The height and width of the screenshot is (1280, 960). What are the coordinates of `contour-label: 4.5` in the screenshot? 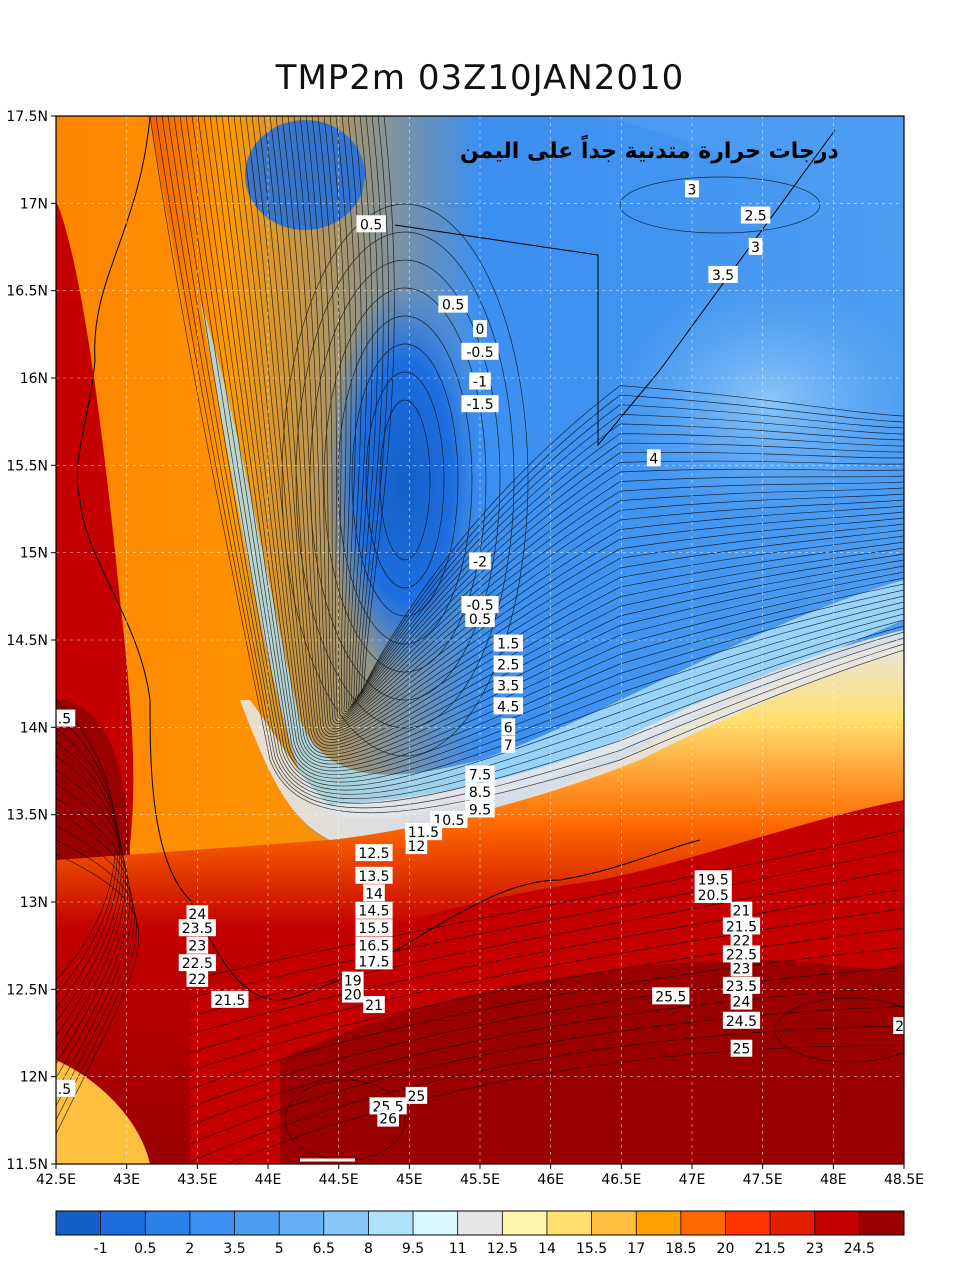 It's located at (508, 707).